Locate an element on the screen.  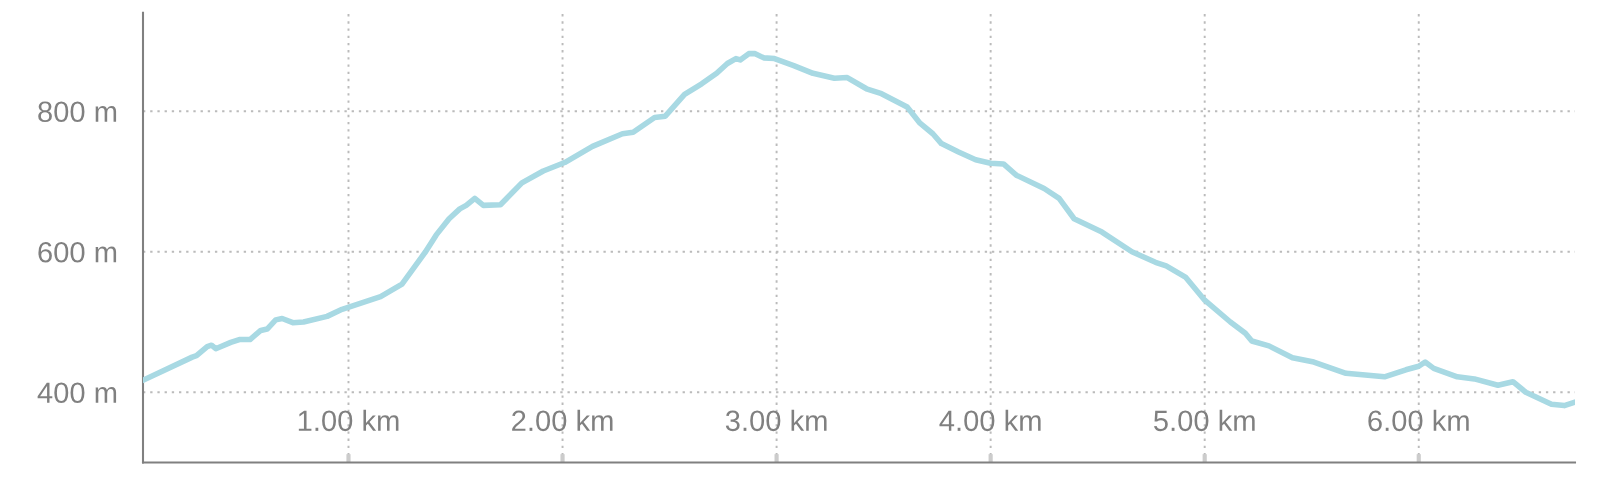
y-tick-label: 400 m is located at coordinates (77, 393).